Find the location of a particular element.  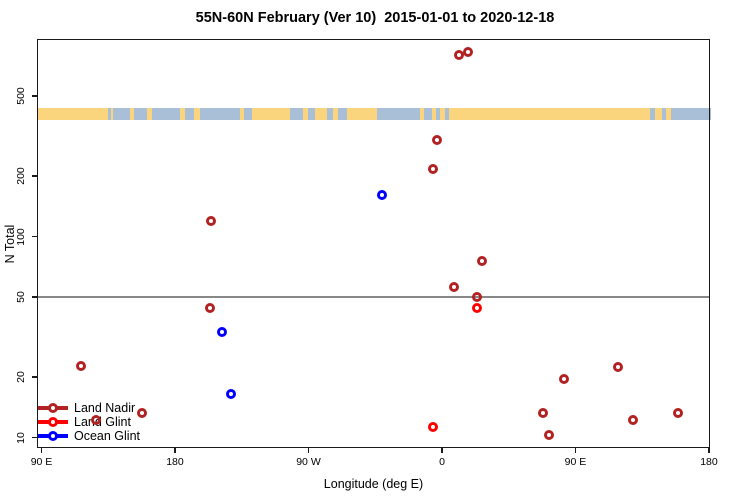

x-tick-label: 90 W is located at coordinates (308, 462).